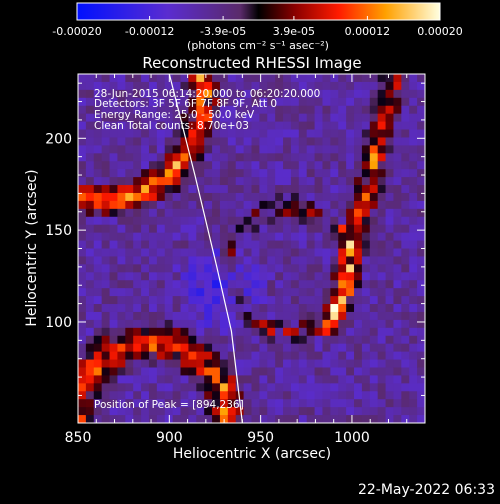 This screenshot has height=504, width=500. What do you see at coordinates (185, 104) in the screenshot?
I see `annotation-line: Detectors: 3F 5F 6F 7F 8F 9F, Att 0` at bounding box center [185, 104].